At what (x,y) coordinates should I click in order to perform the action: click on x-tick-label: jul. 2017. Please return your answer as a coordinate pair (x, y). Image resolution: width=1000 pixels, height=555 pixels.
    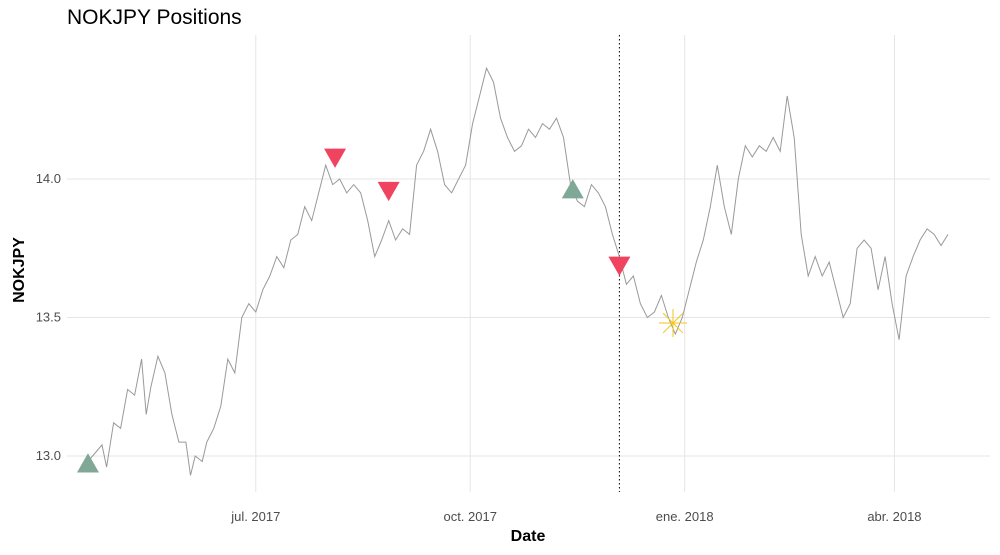
    Looking at the image, I should click on (255, 516).